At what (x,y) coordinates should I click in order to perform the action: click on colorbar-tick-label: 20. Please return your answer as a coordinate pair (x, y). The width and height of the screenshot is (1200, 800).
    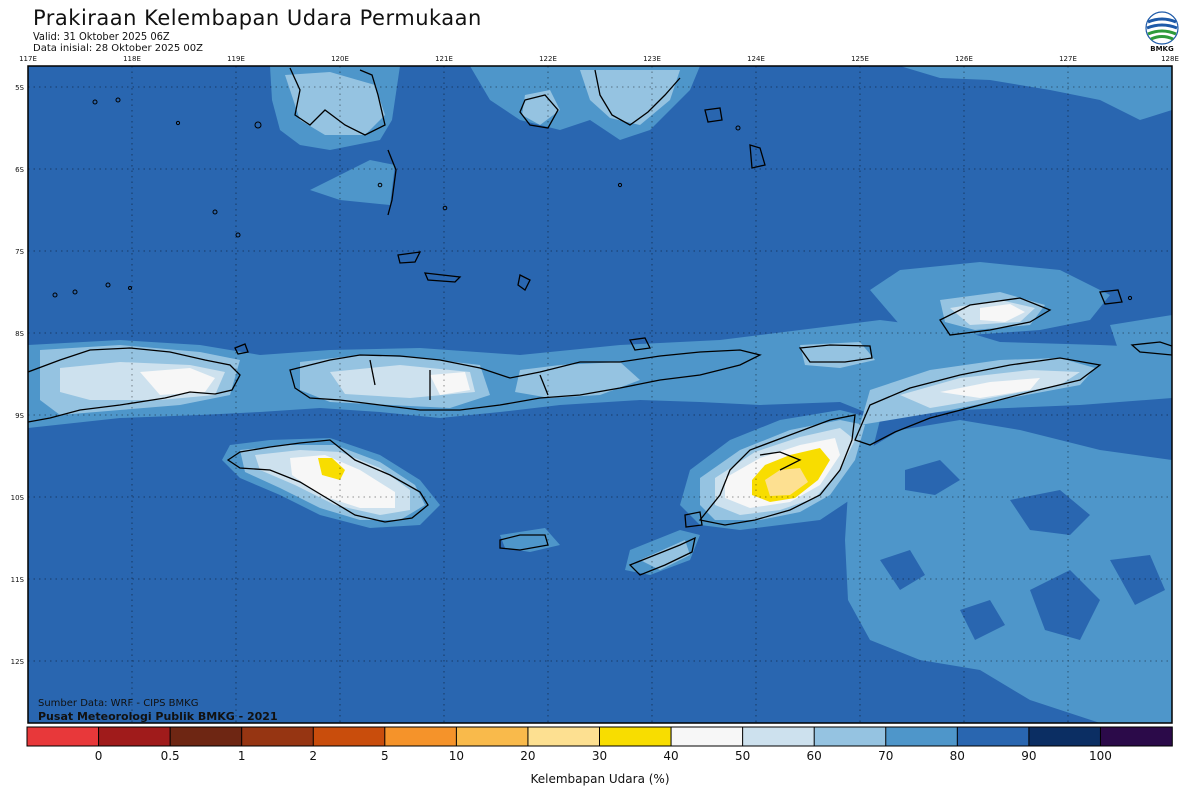
    Looking at the image, I should click on (528, 756).